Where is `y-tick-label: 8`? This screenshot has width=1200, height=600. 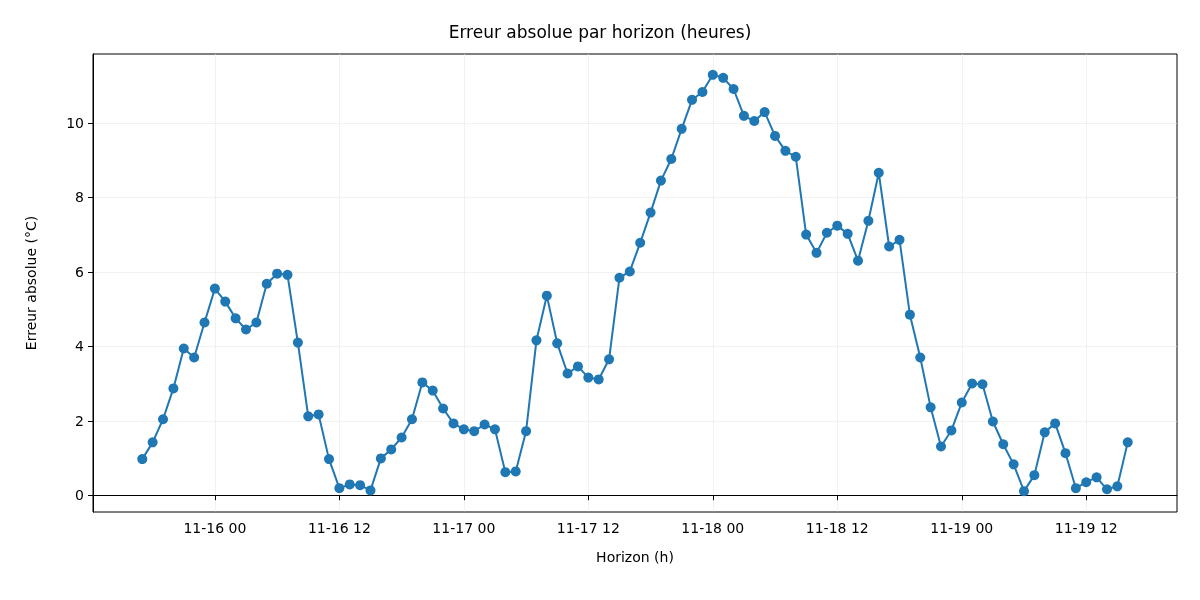 y-tick-label: 8 is located at coordinates (79, 197).